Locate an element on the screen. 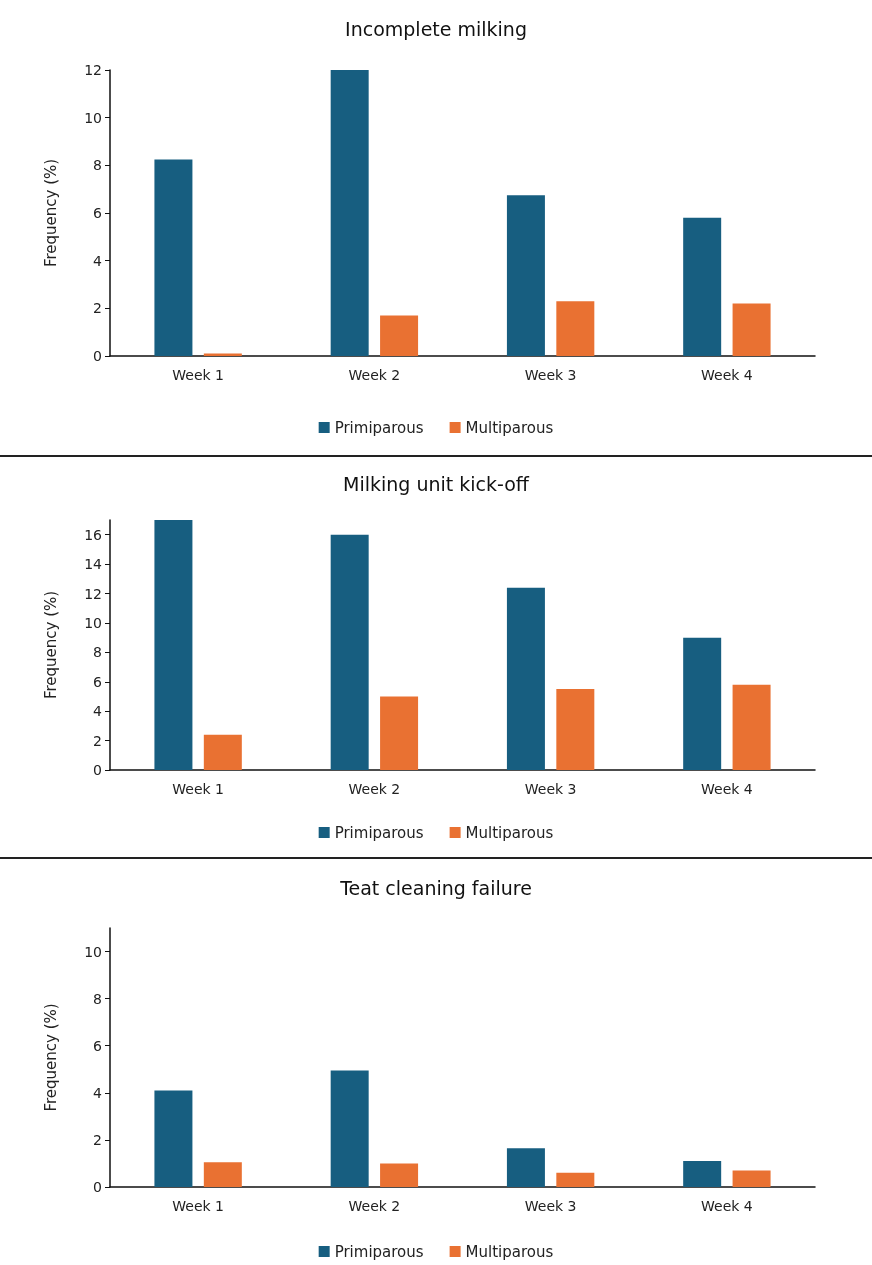  y-tick-label: 14 is located at coordinates (93, 564).